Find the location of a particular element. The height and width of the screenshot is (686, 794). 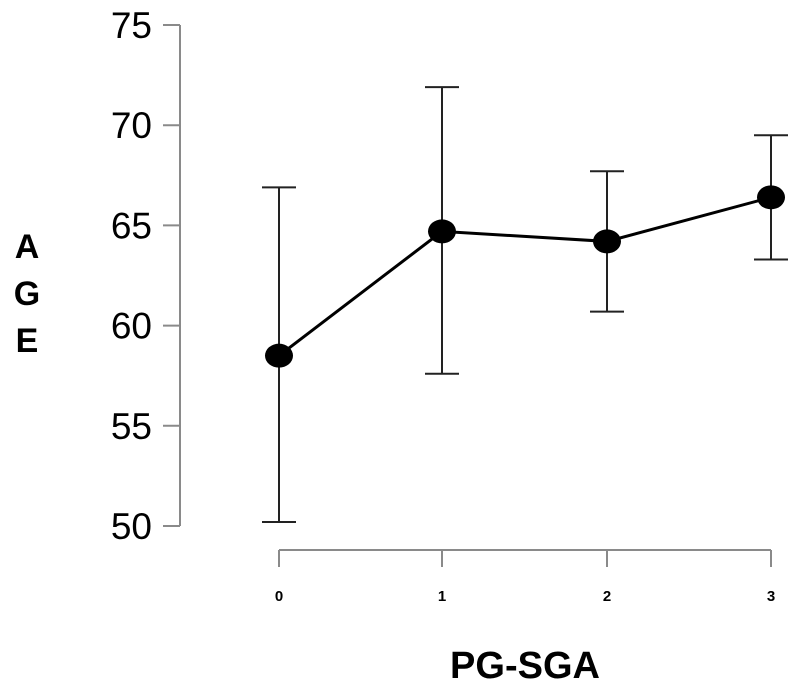

y-axis-title: AGE is located at coordinates (27, 294).